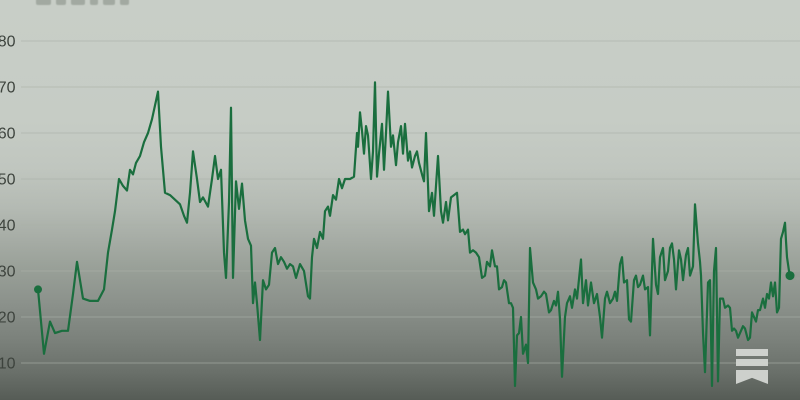  I want to click on series-end-dot, so click(790, 276).